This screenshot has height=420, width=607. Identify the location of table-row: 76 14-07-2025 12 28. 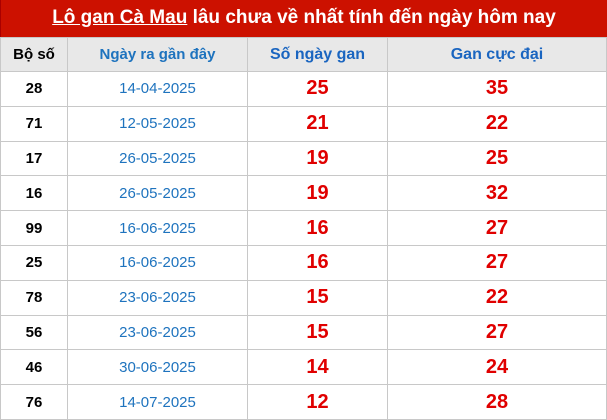
(303, 402).